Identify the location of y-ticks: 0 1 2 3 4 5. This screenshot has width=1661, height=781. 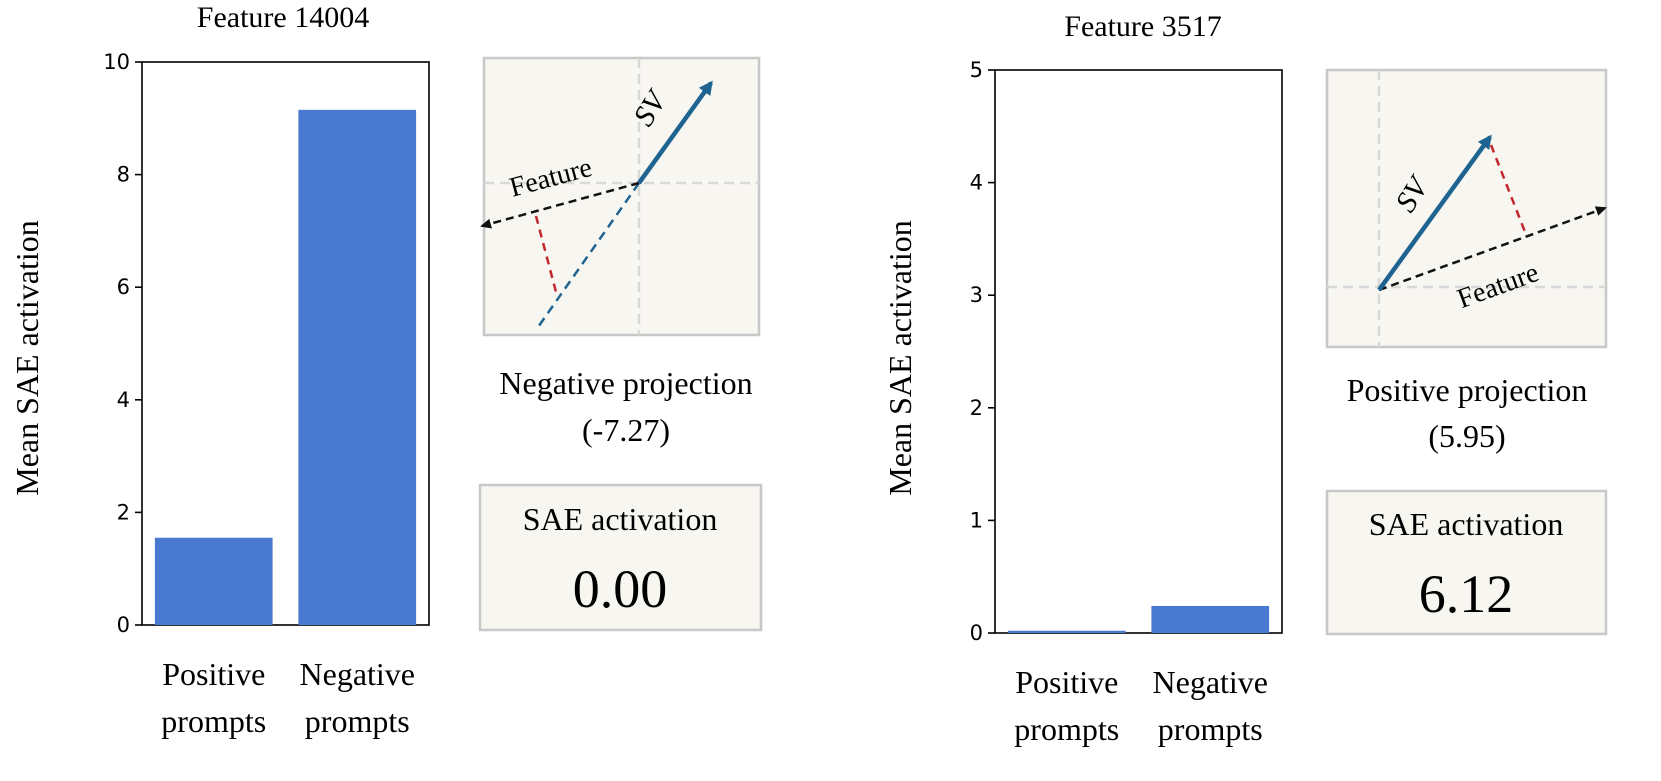
(982, 351).